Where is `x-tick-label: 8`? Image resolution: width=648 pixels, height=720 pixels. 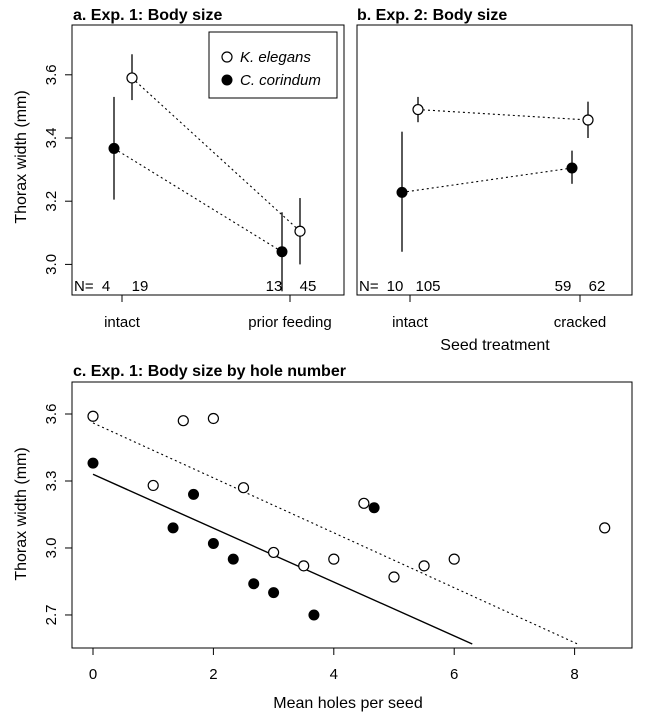
x-tick-label: 8 is located at coordinates (574, 674).